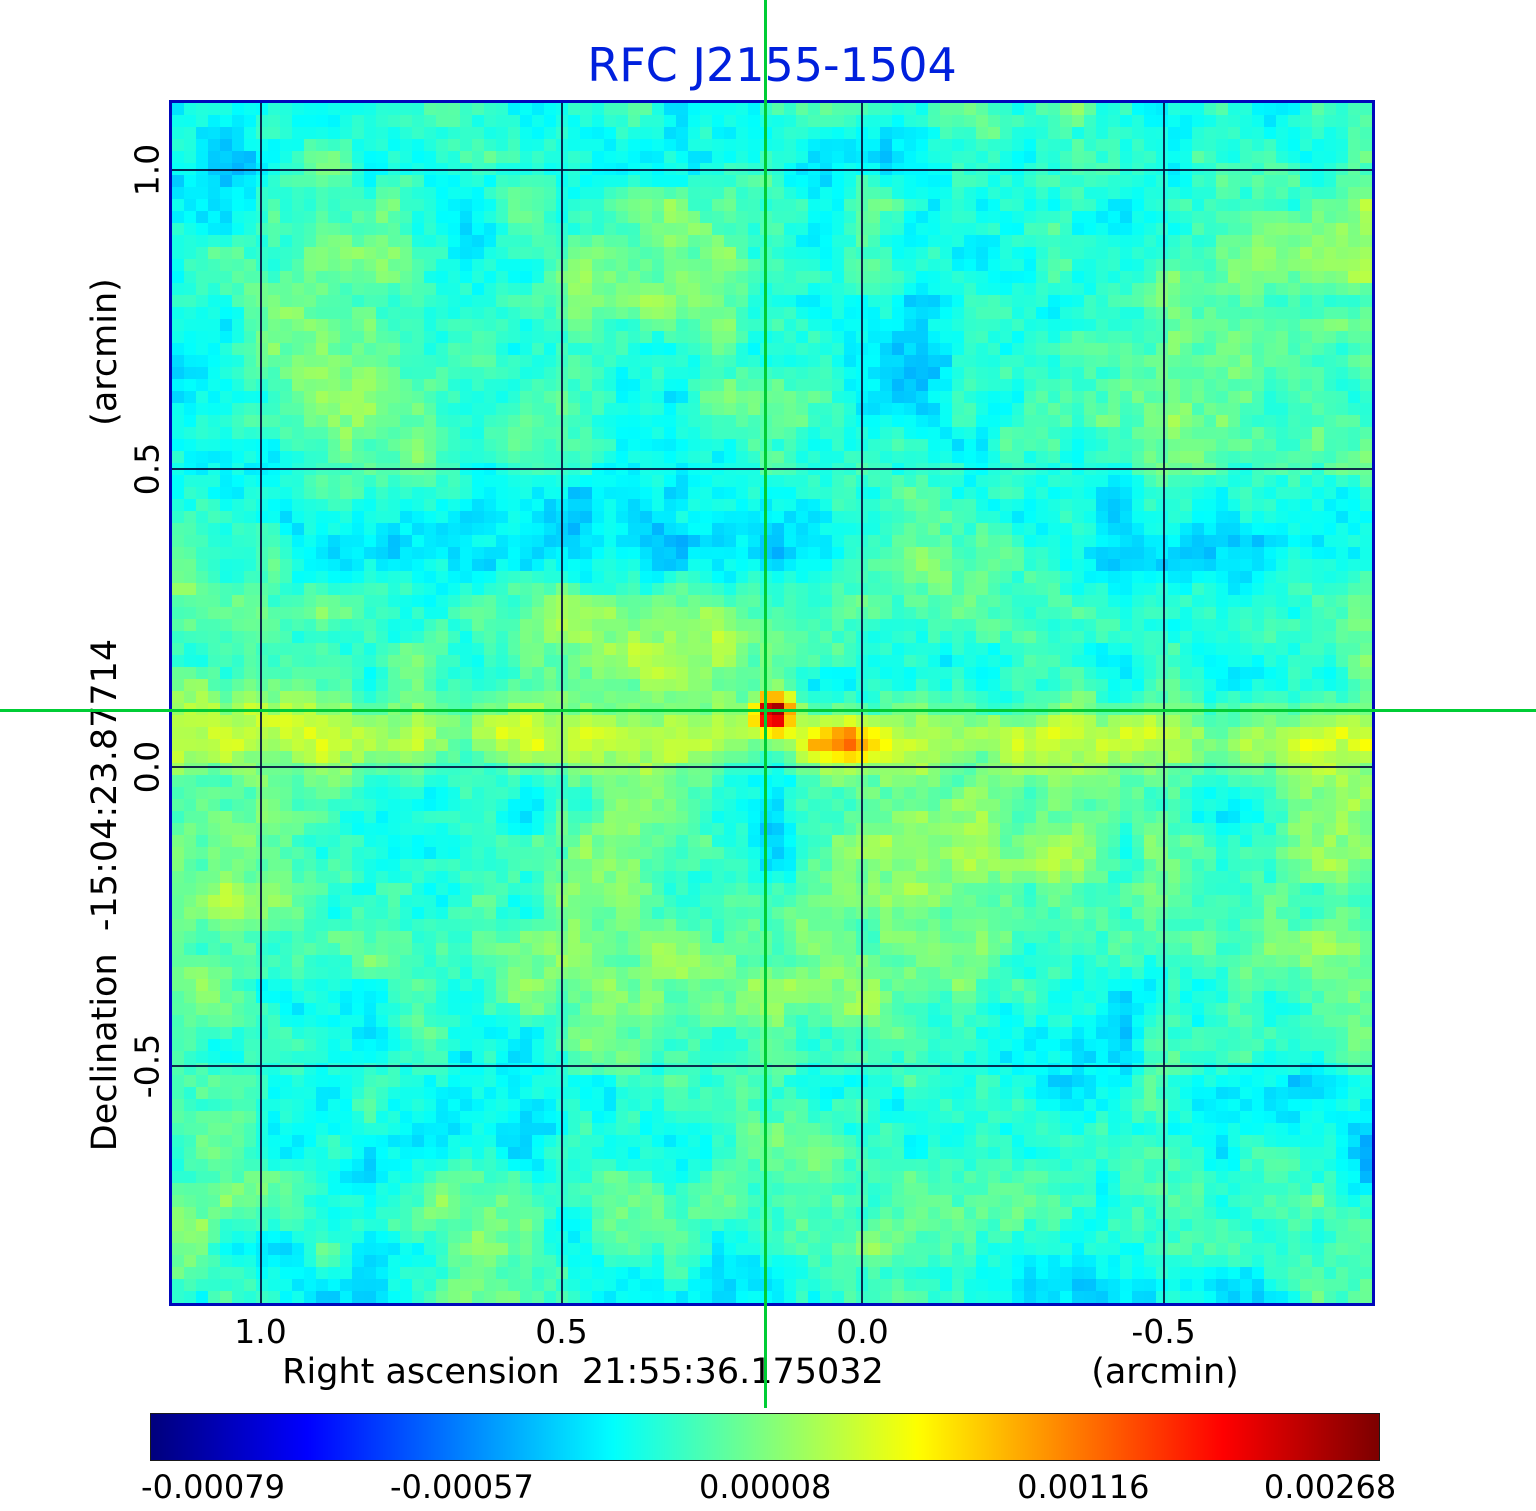 The width and height of the screenshot is (1536, 1511). I want to click on colorbar-tick-label: -0.00057, so click(461, 1487).